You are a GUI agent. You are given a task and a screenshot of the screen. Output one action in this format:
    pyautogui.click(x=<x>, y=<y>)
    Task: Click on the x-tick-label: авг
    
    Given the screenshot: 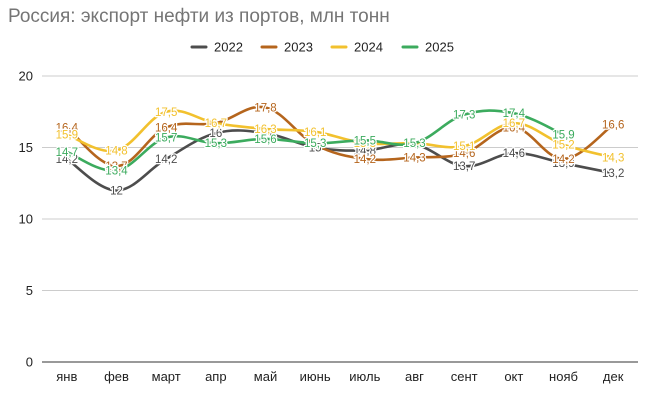 What is the action you would take?
    pyautogui.click(x=414, y=376)
    